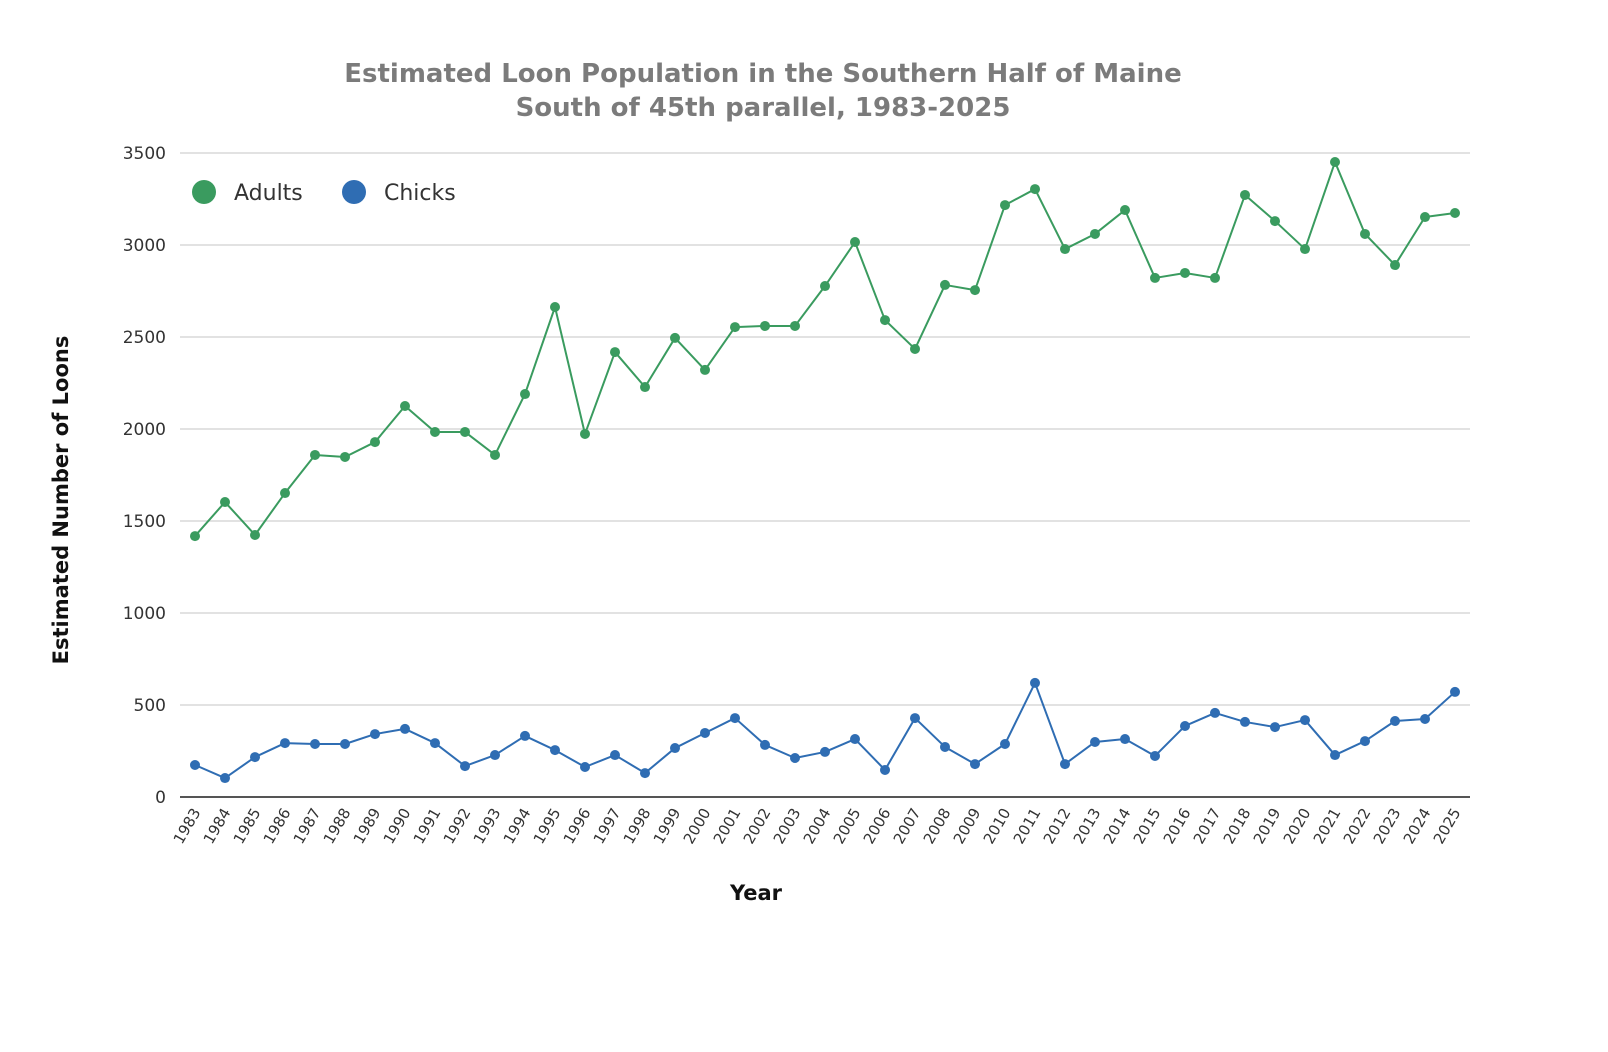 This screenshot has width=1608, height=1052. I want to click on legend-label-adults: Adults, so click(268, 193).